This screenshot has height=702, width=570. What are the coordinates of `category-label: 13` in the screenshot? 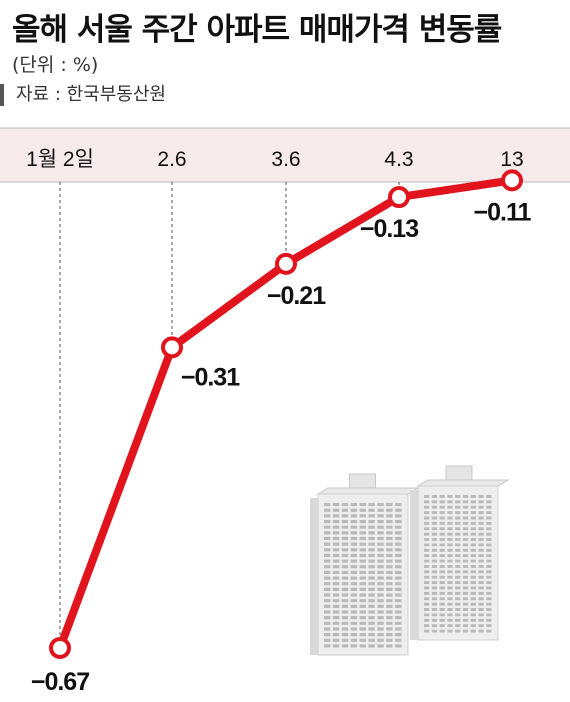 It's located at (511, 159).